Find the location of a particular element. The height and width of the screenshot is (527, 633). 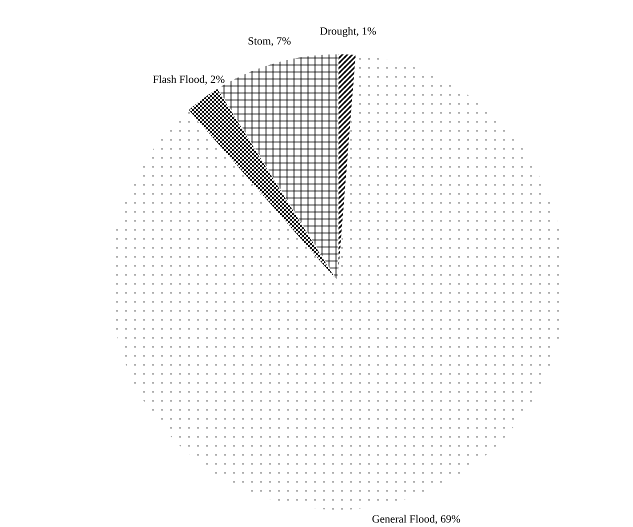

slice-label: Flash Flood is located at coordinates (179, 79).